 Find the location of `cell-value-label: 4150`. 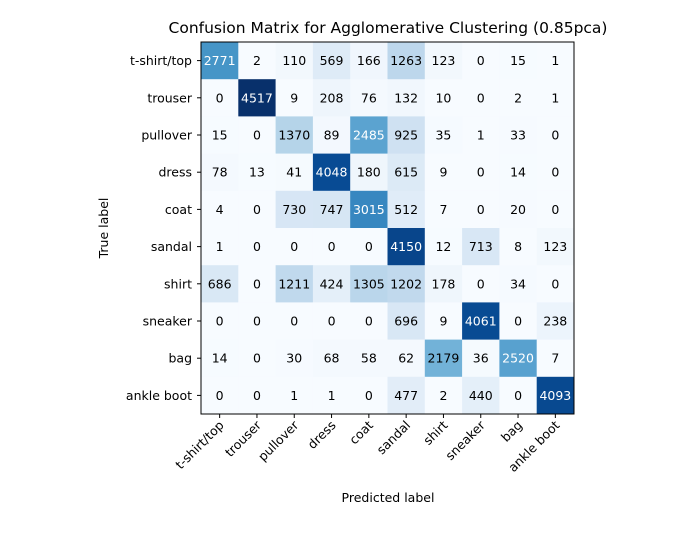

cell-value-label: 4150 is located at coordinates (406, 246).